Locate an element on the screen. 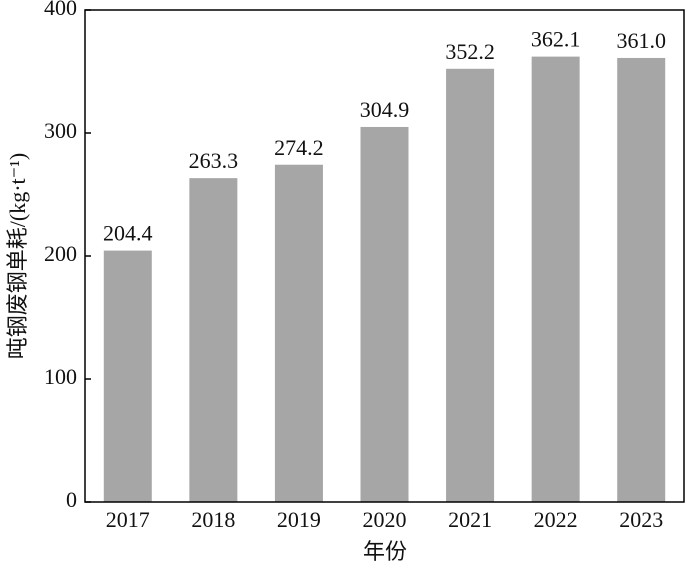  y-tick-label: 400 is located at coordinates (60, 10).